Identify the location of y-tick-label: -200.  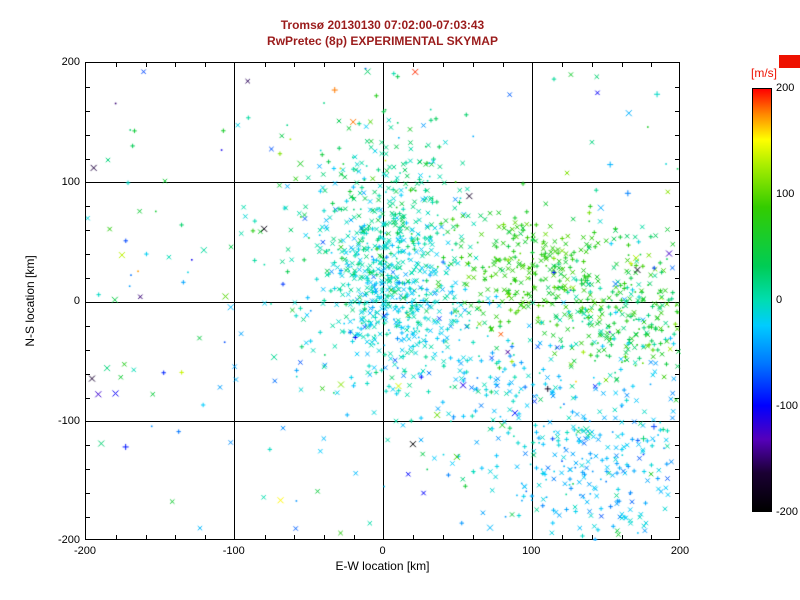
(68, 540).